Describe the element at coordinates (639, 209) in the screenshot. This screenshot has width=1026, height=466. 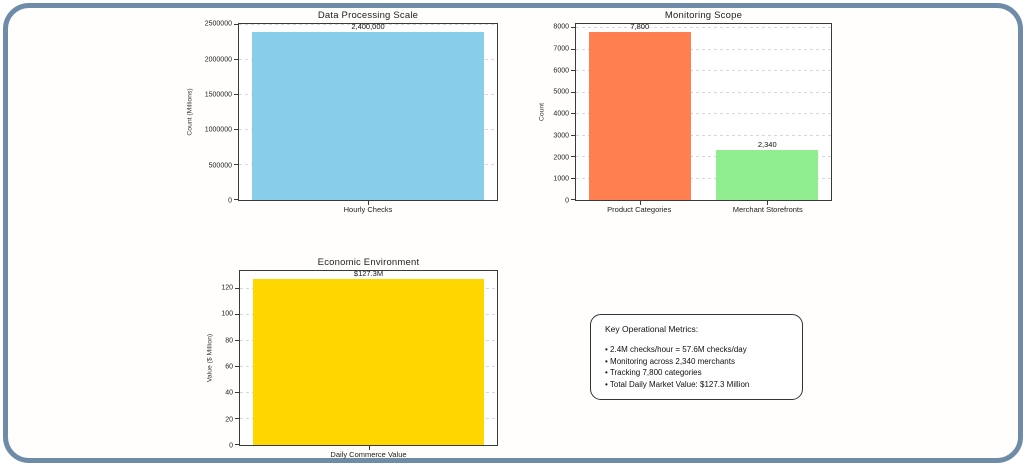
I see `x-tick-label: Product Categories` at that location.